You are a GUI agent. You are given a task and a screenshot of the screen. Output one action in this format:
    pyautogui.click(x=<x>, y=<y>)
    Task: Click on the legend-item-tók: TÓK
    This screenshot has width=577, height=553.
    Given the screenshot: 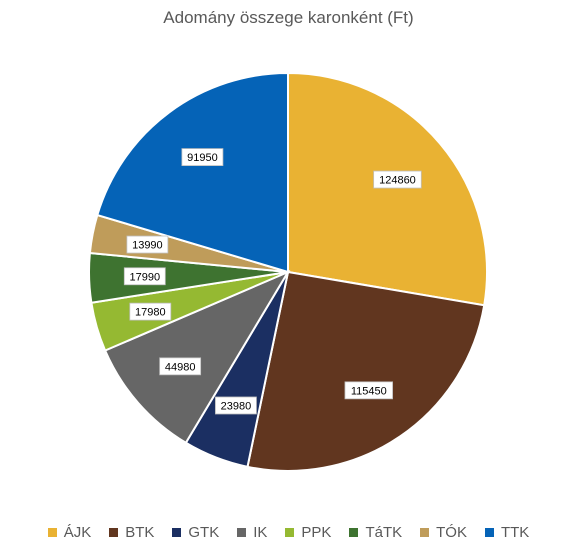 What is the action you would take?
    pyautogui.click(x=443, y=532)
    